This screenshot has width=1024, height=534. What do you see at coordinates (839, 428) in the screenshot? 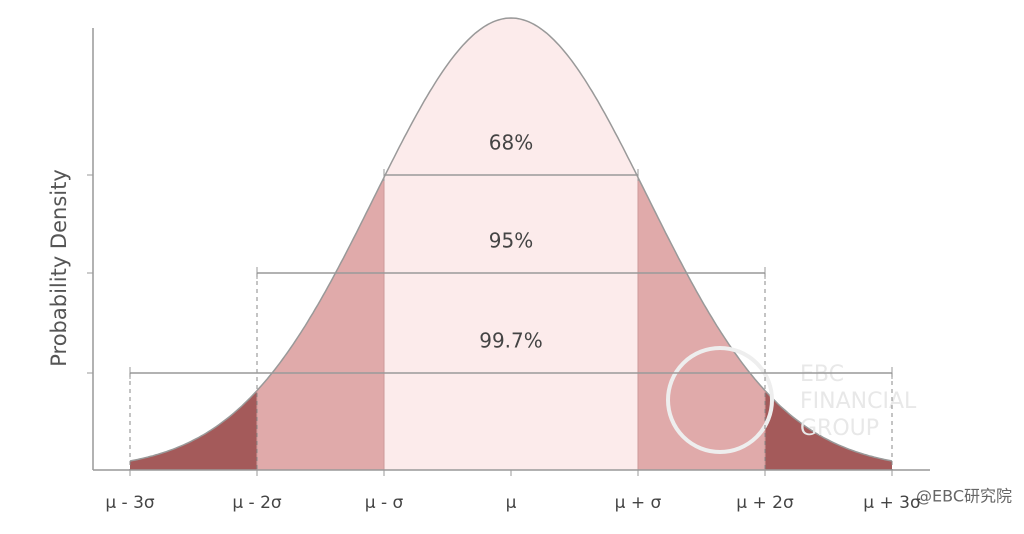
I see `watermark-text: GROUP` at bounding box center [839, 428].